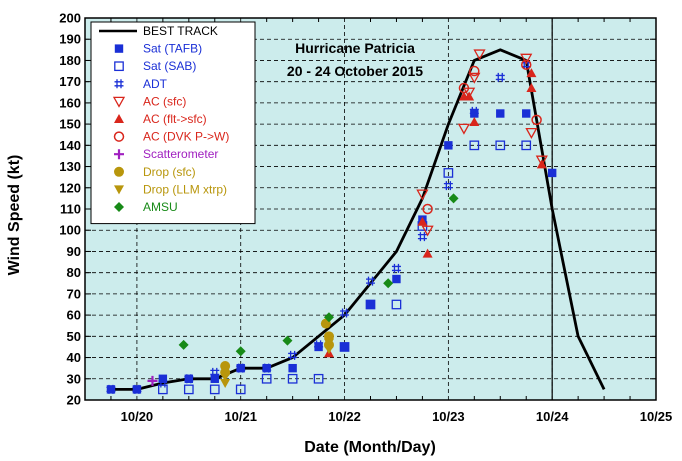  What do you see at coordinates (119, 171) in the screenshot?
I see `legend-marker-drop-sfc` at bounding box center [119, 171].